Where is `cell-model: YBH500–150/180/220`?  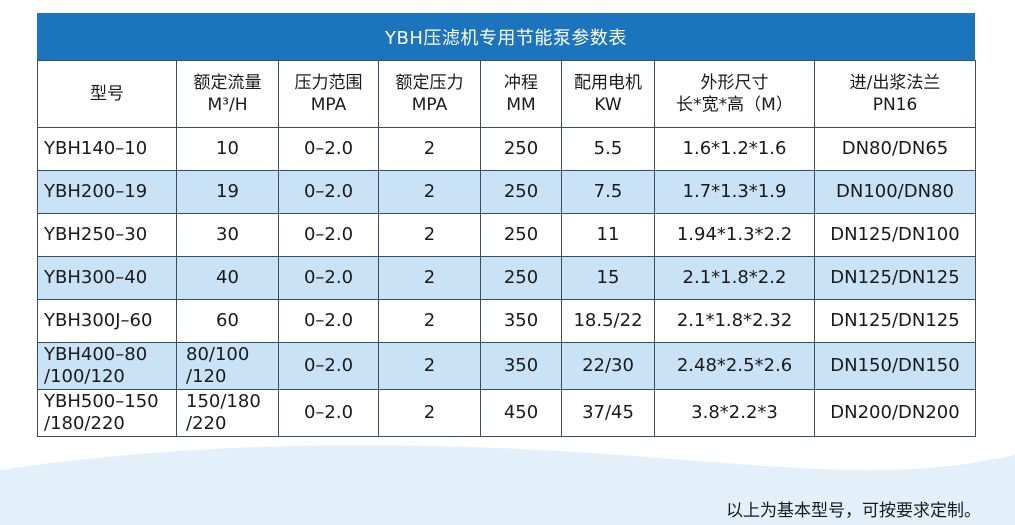 cell-model: YBH500–150/180/220 is located at coordinates (107, 413).